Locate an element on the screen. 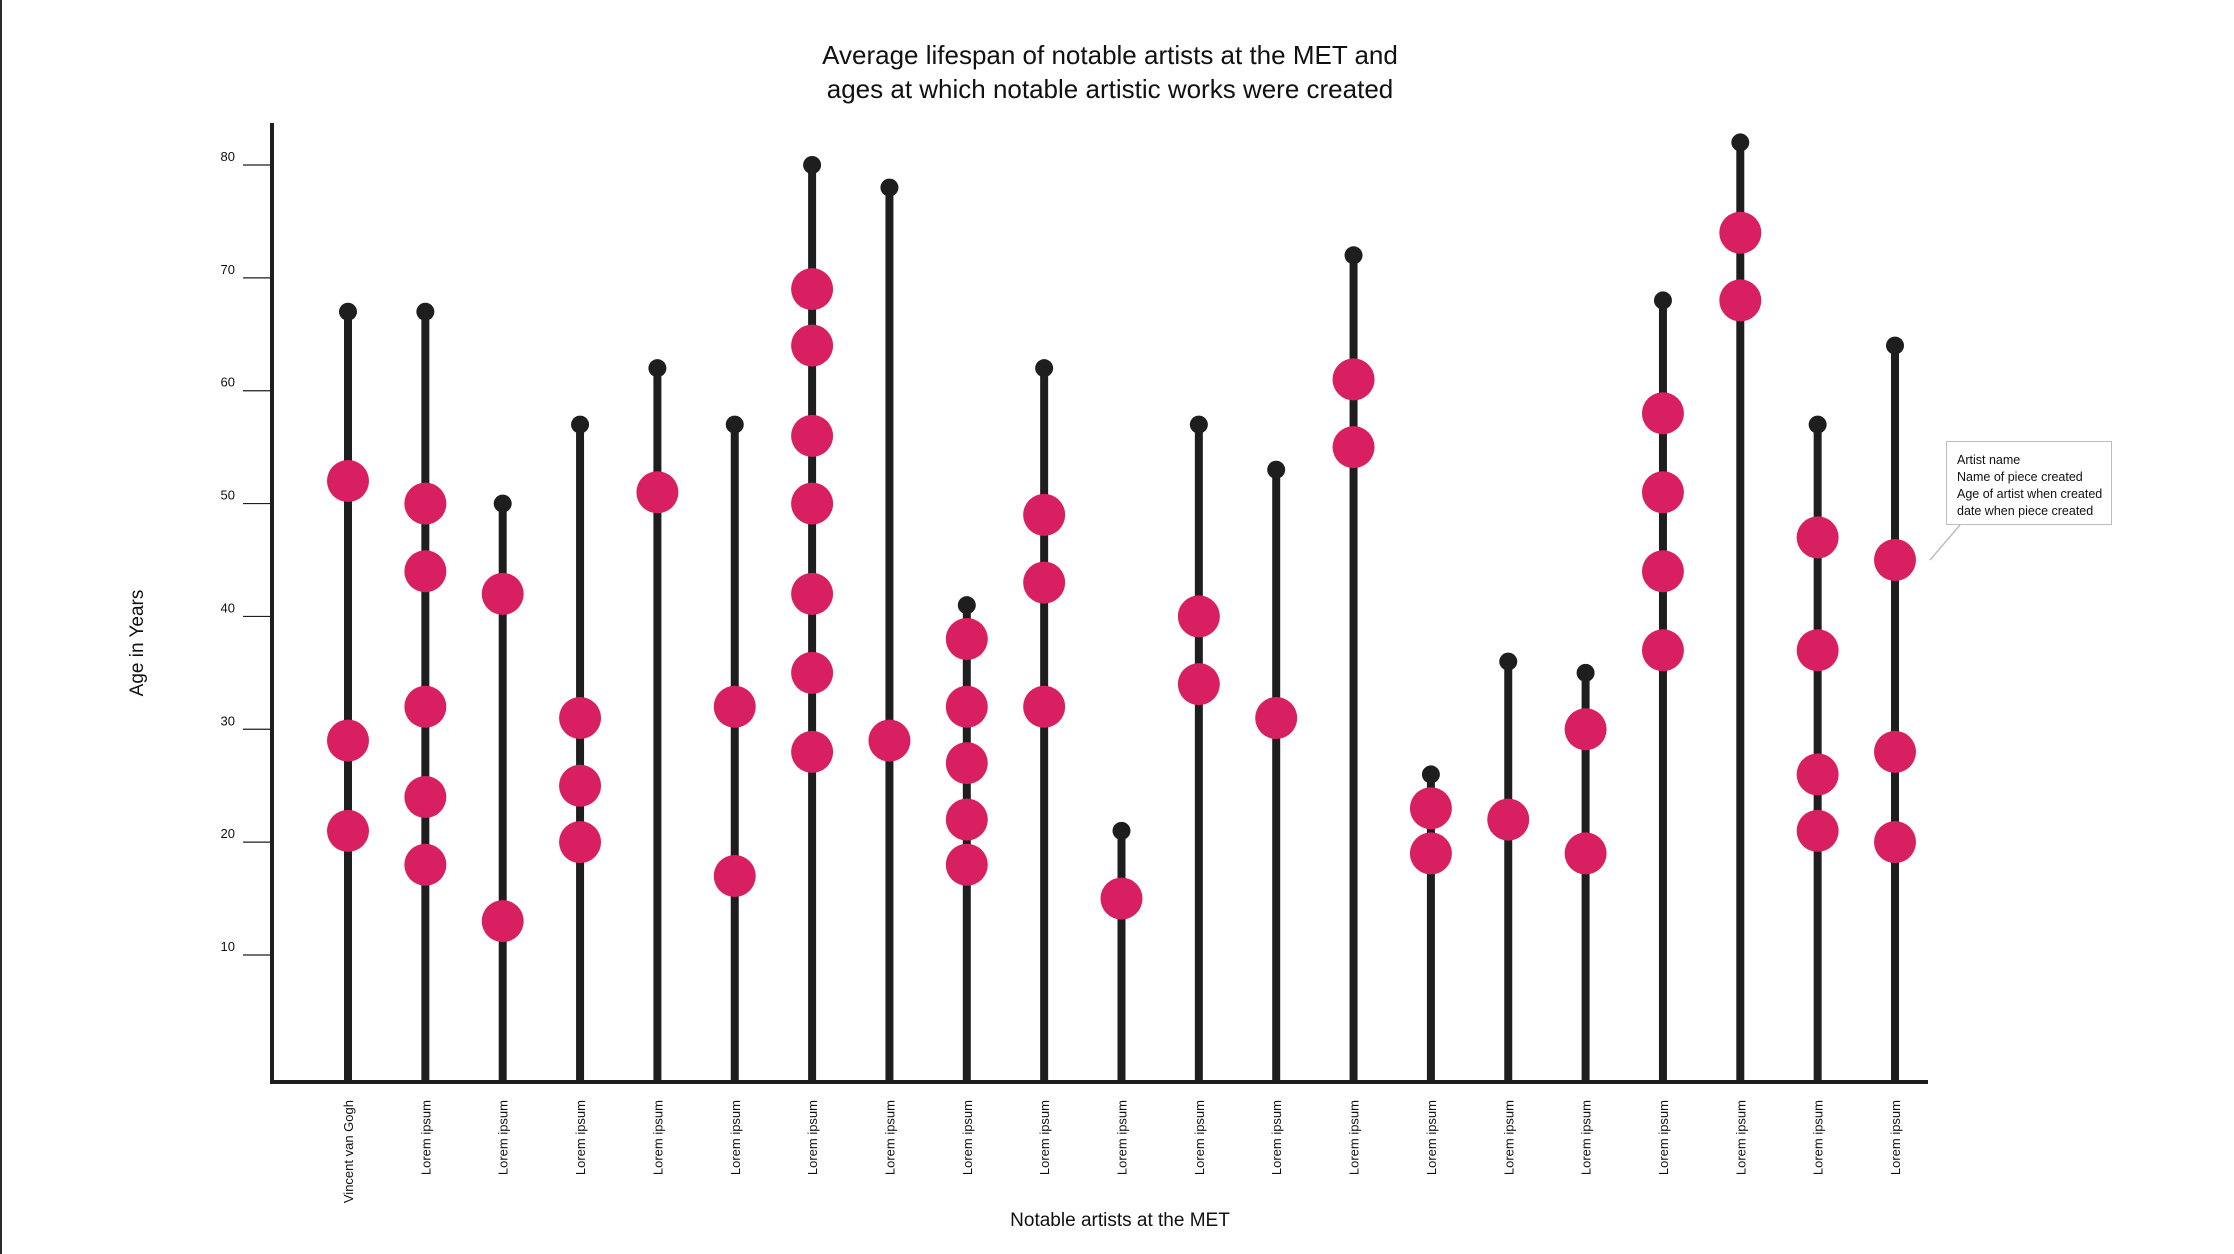 The height and width of the screenshot is (1254, 2234). y-tick-label: 20 is located at coordinates (228, 833).